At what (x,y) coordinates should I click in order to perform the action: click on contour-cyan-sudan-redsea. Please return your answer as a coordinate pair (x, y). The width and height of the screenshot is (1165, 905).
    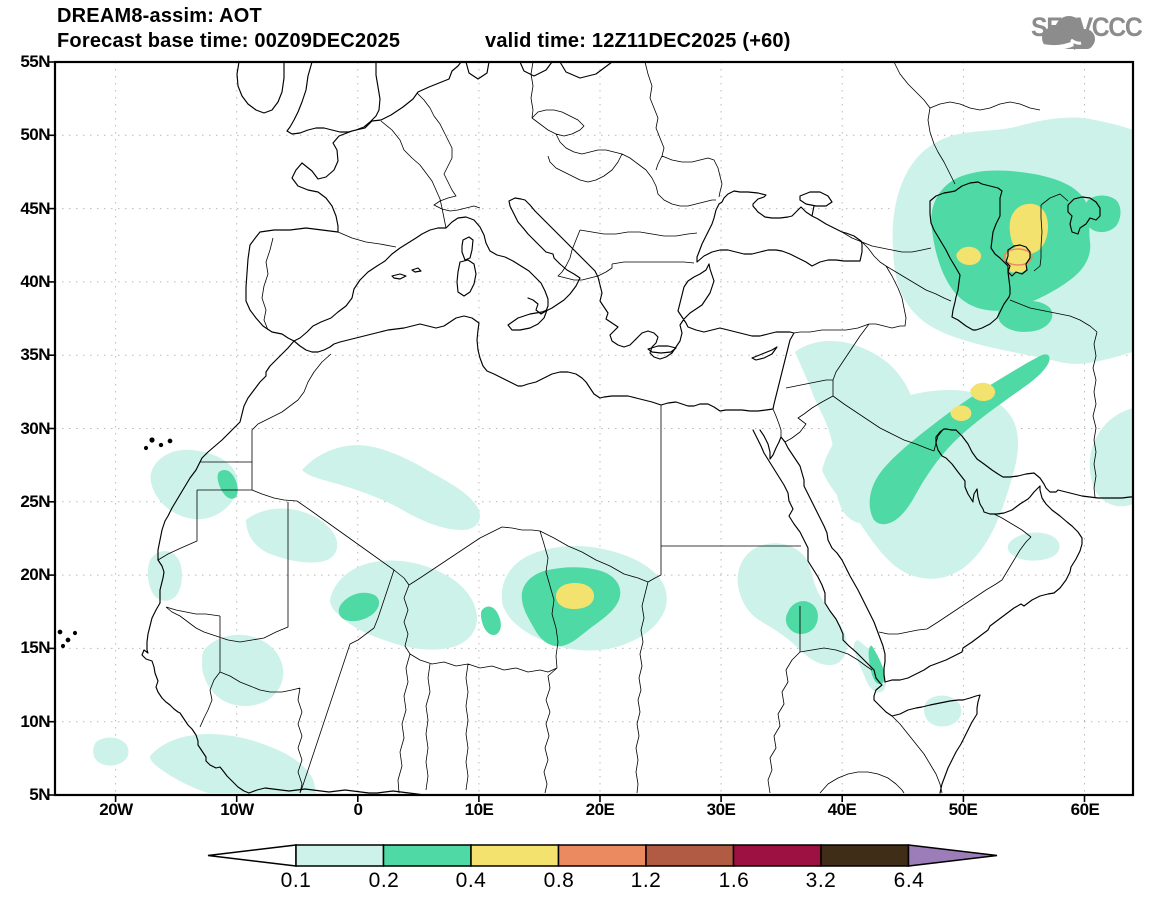
    Looking at the image, I should click on (792, 604).